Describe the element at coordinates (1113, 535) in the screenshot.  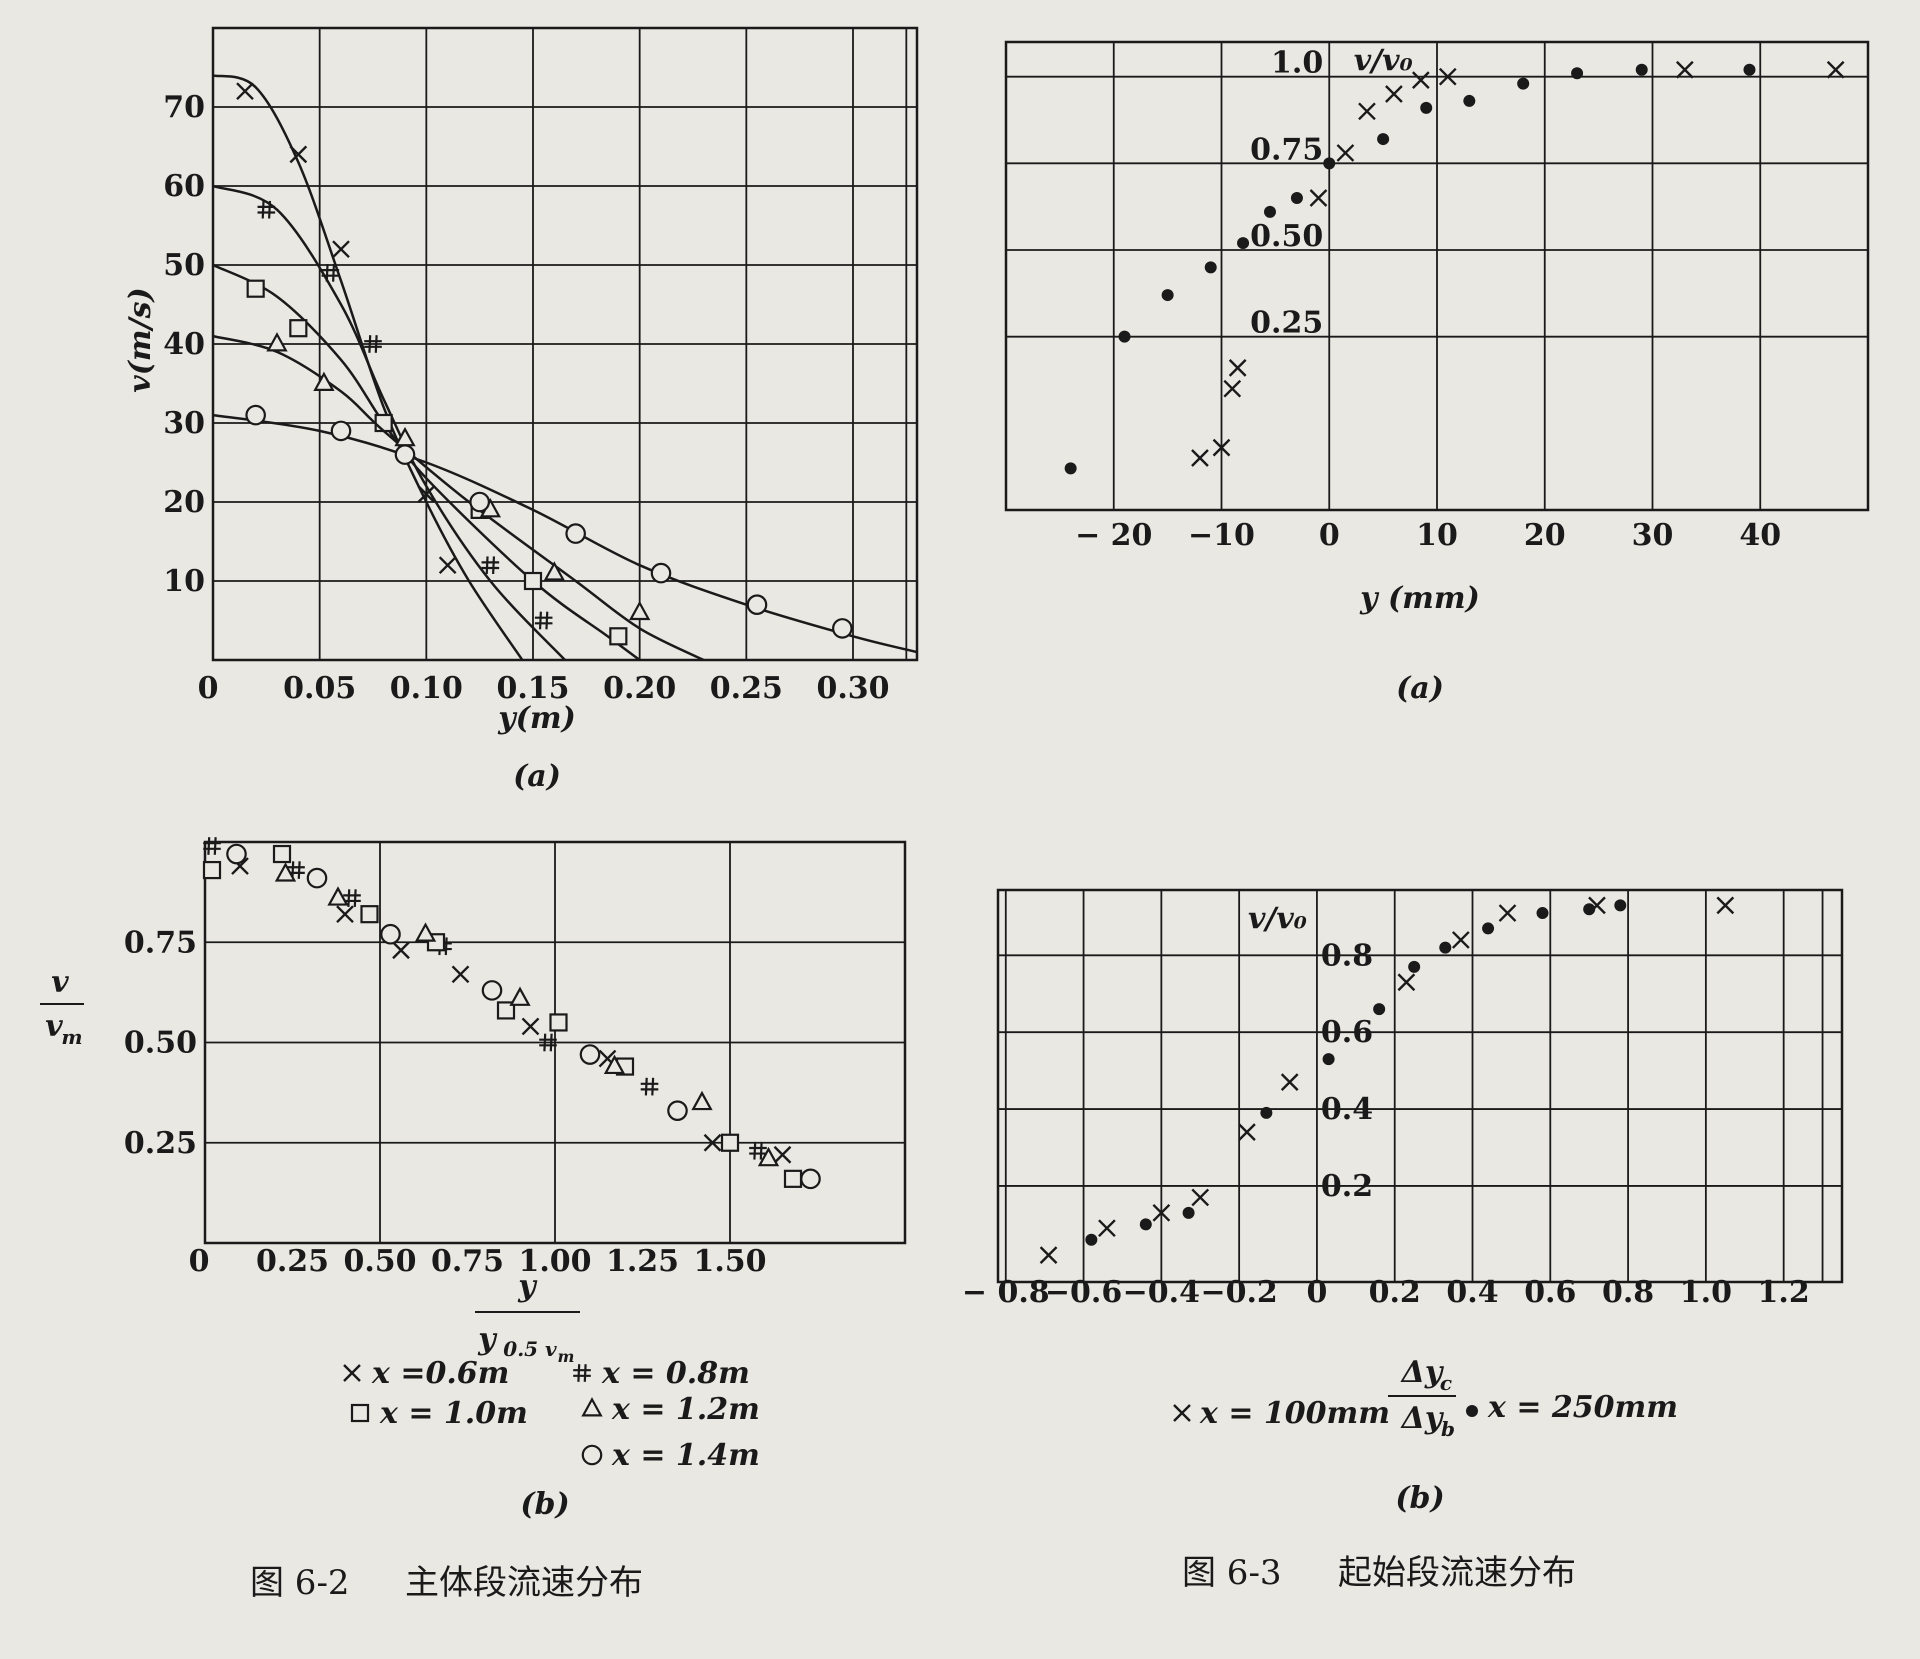
I see `x-tick-label: − 20` at that location.